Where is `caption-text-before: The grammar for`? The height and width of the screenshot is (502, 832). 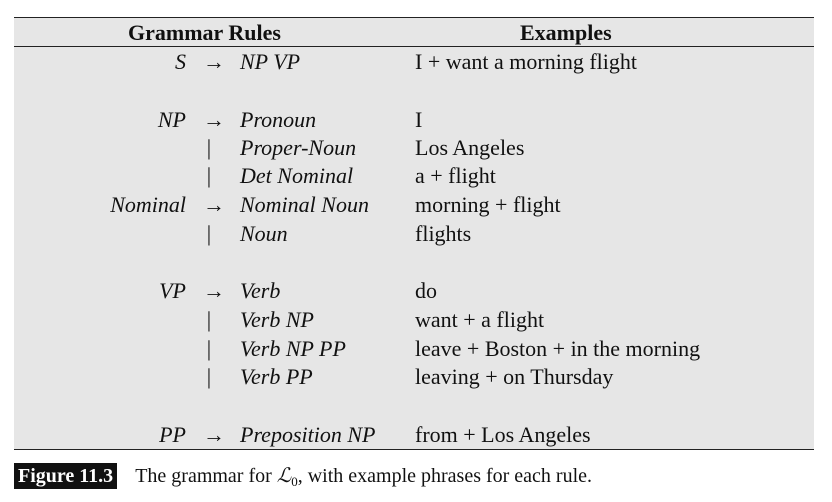
caption-text-before: The grammar for is located at coordinates (206, 476).